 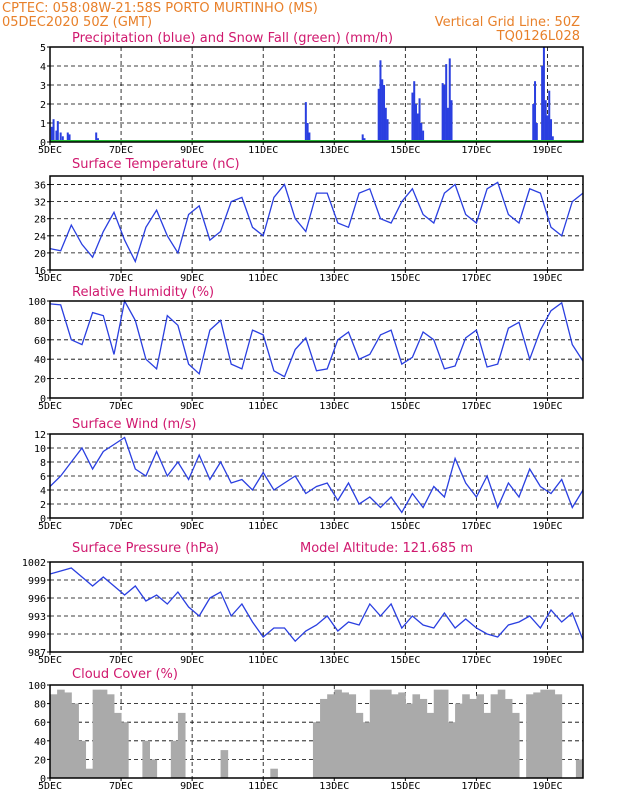 What do you see at coordinates (538, 36) in the screenshot?
I see `header-model-id: TQ0126L028` at bounding box center [538, 36].